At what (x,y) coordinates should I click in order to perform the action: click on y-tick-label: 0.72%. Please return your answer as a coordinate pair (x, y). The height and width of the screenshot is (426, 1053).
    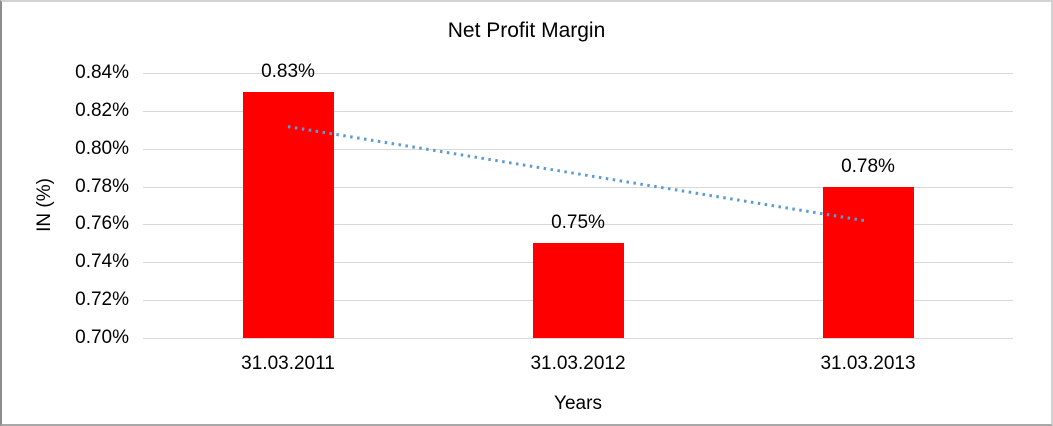
    Looking at the image, I should click on (102, 300).